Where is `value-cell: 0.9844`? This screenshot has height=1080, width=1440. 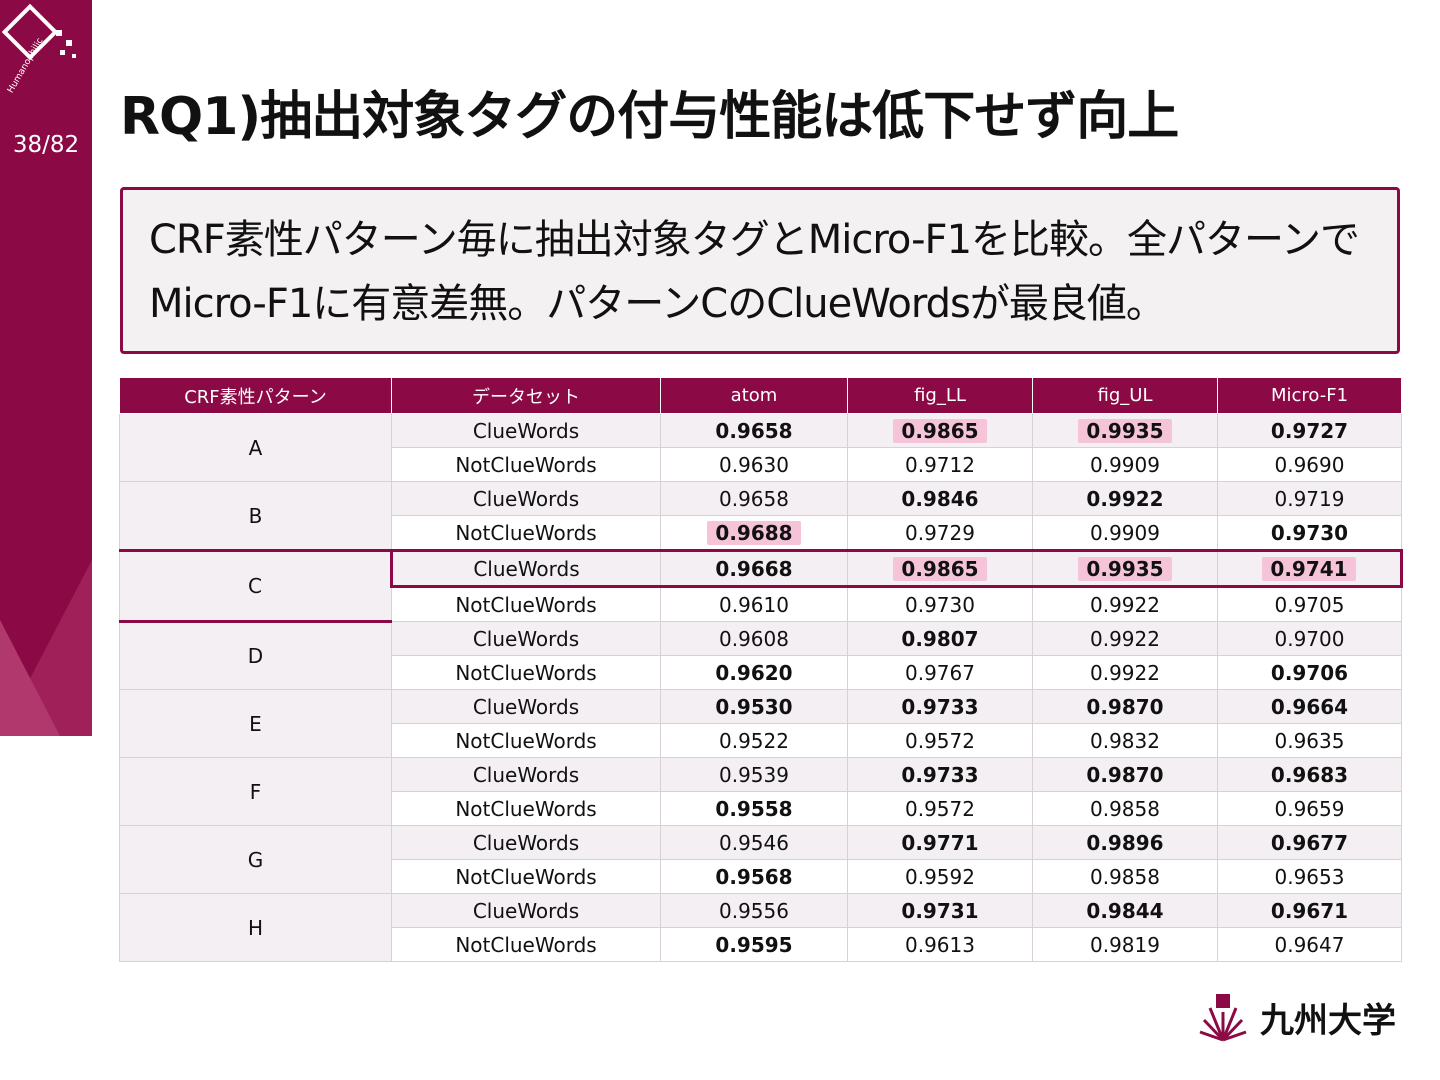
value-cell: 0.9844 is located at coordinates (1125, 910).